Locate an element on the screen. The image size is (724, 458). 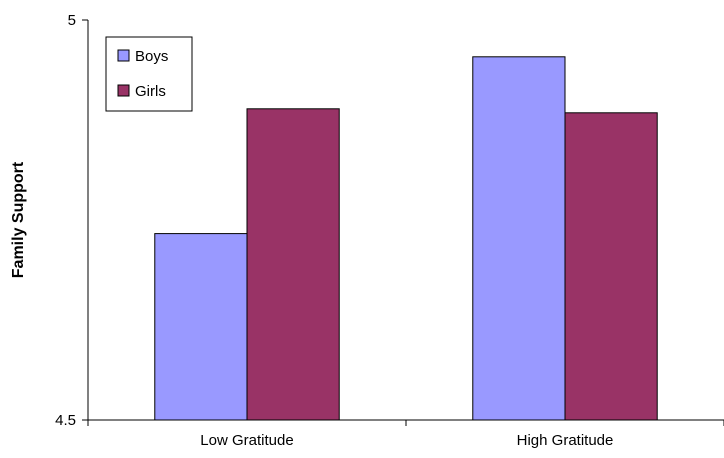
legend-label-boys: Boys is located at coordinates (151, 56).